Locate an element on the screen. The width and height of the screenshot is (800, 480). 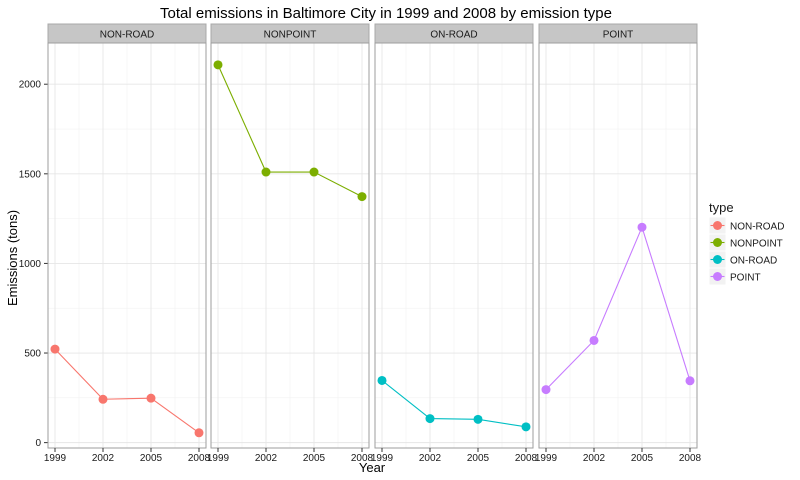
legend-item: NON-ROAD is located at coordinates (746, 225).